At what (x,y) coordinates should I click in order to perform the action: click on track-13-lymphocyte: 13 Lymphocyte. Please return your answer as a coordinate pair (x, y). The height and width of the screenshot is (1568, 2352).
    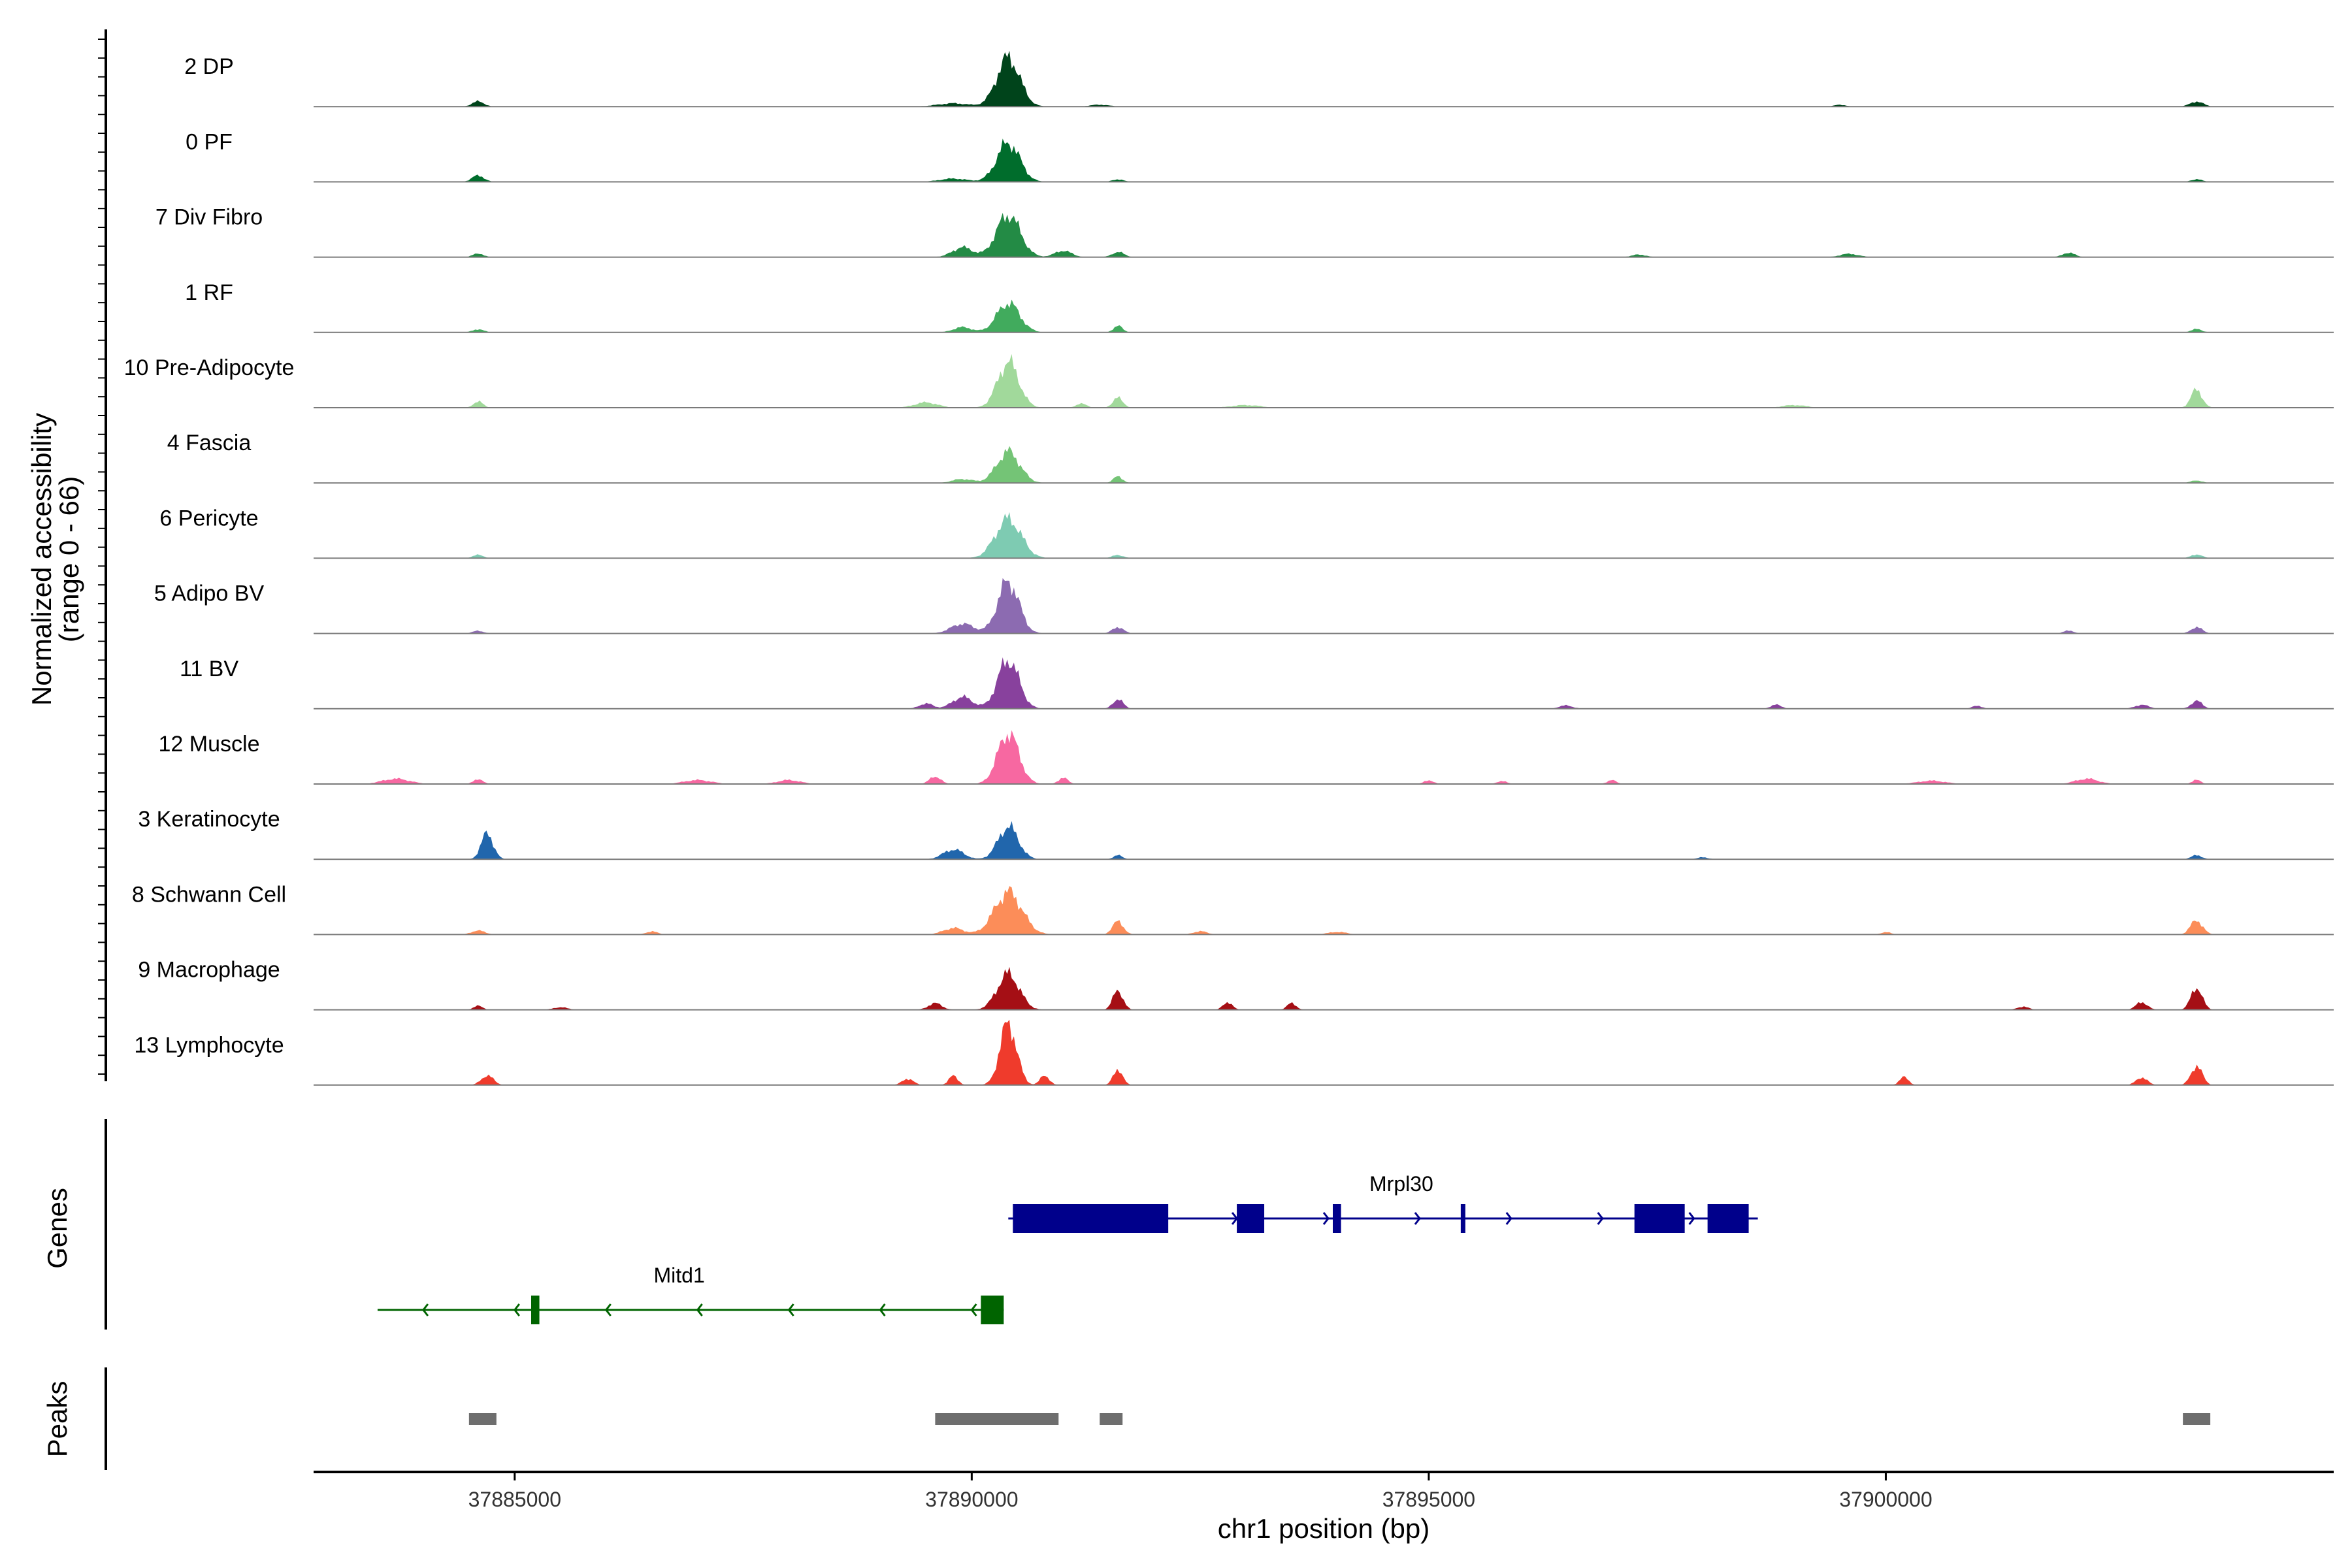
    Looking at the image, I should click on (1234, 1052).